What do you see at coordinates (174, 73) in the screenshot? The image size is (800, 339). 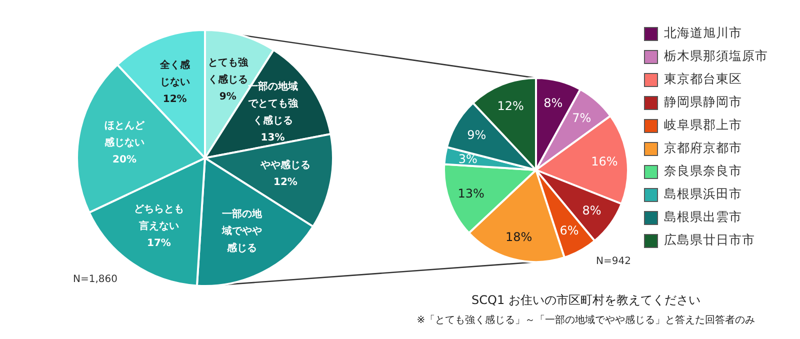 I see `slice-label: 全く感じない` at bounding box center [174, 73].